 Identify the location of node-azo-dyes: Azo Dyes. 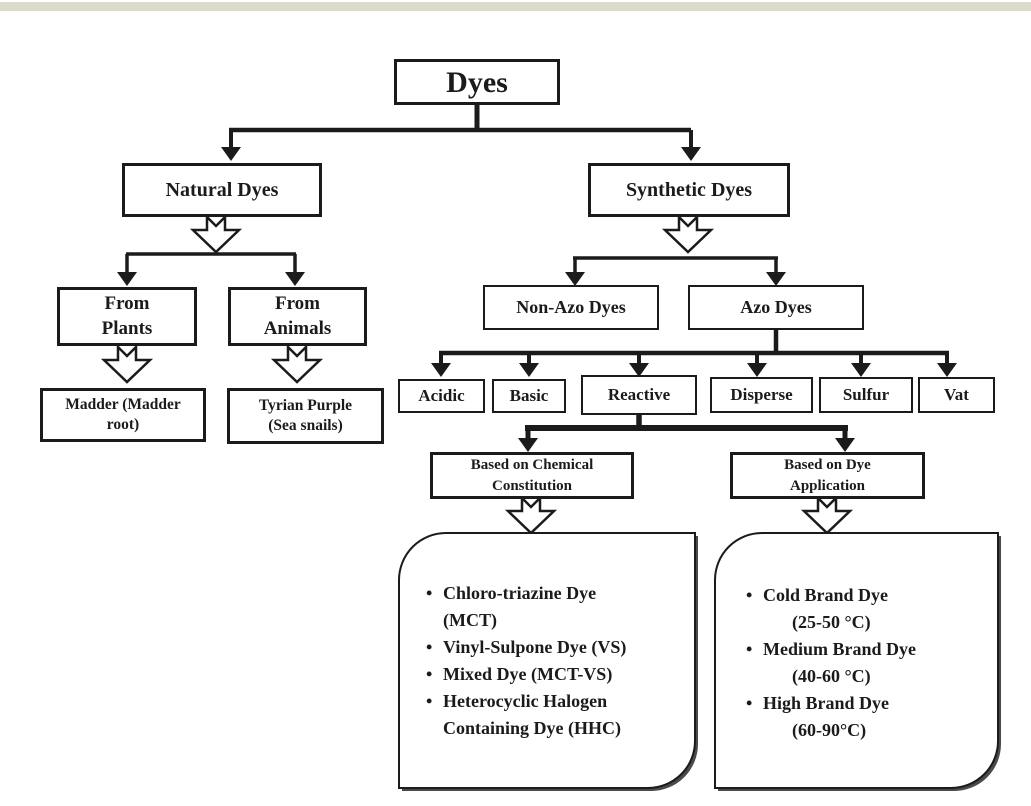
(776, 307).